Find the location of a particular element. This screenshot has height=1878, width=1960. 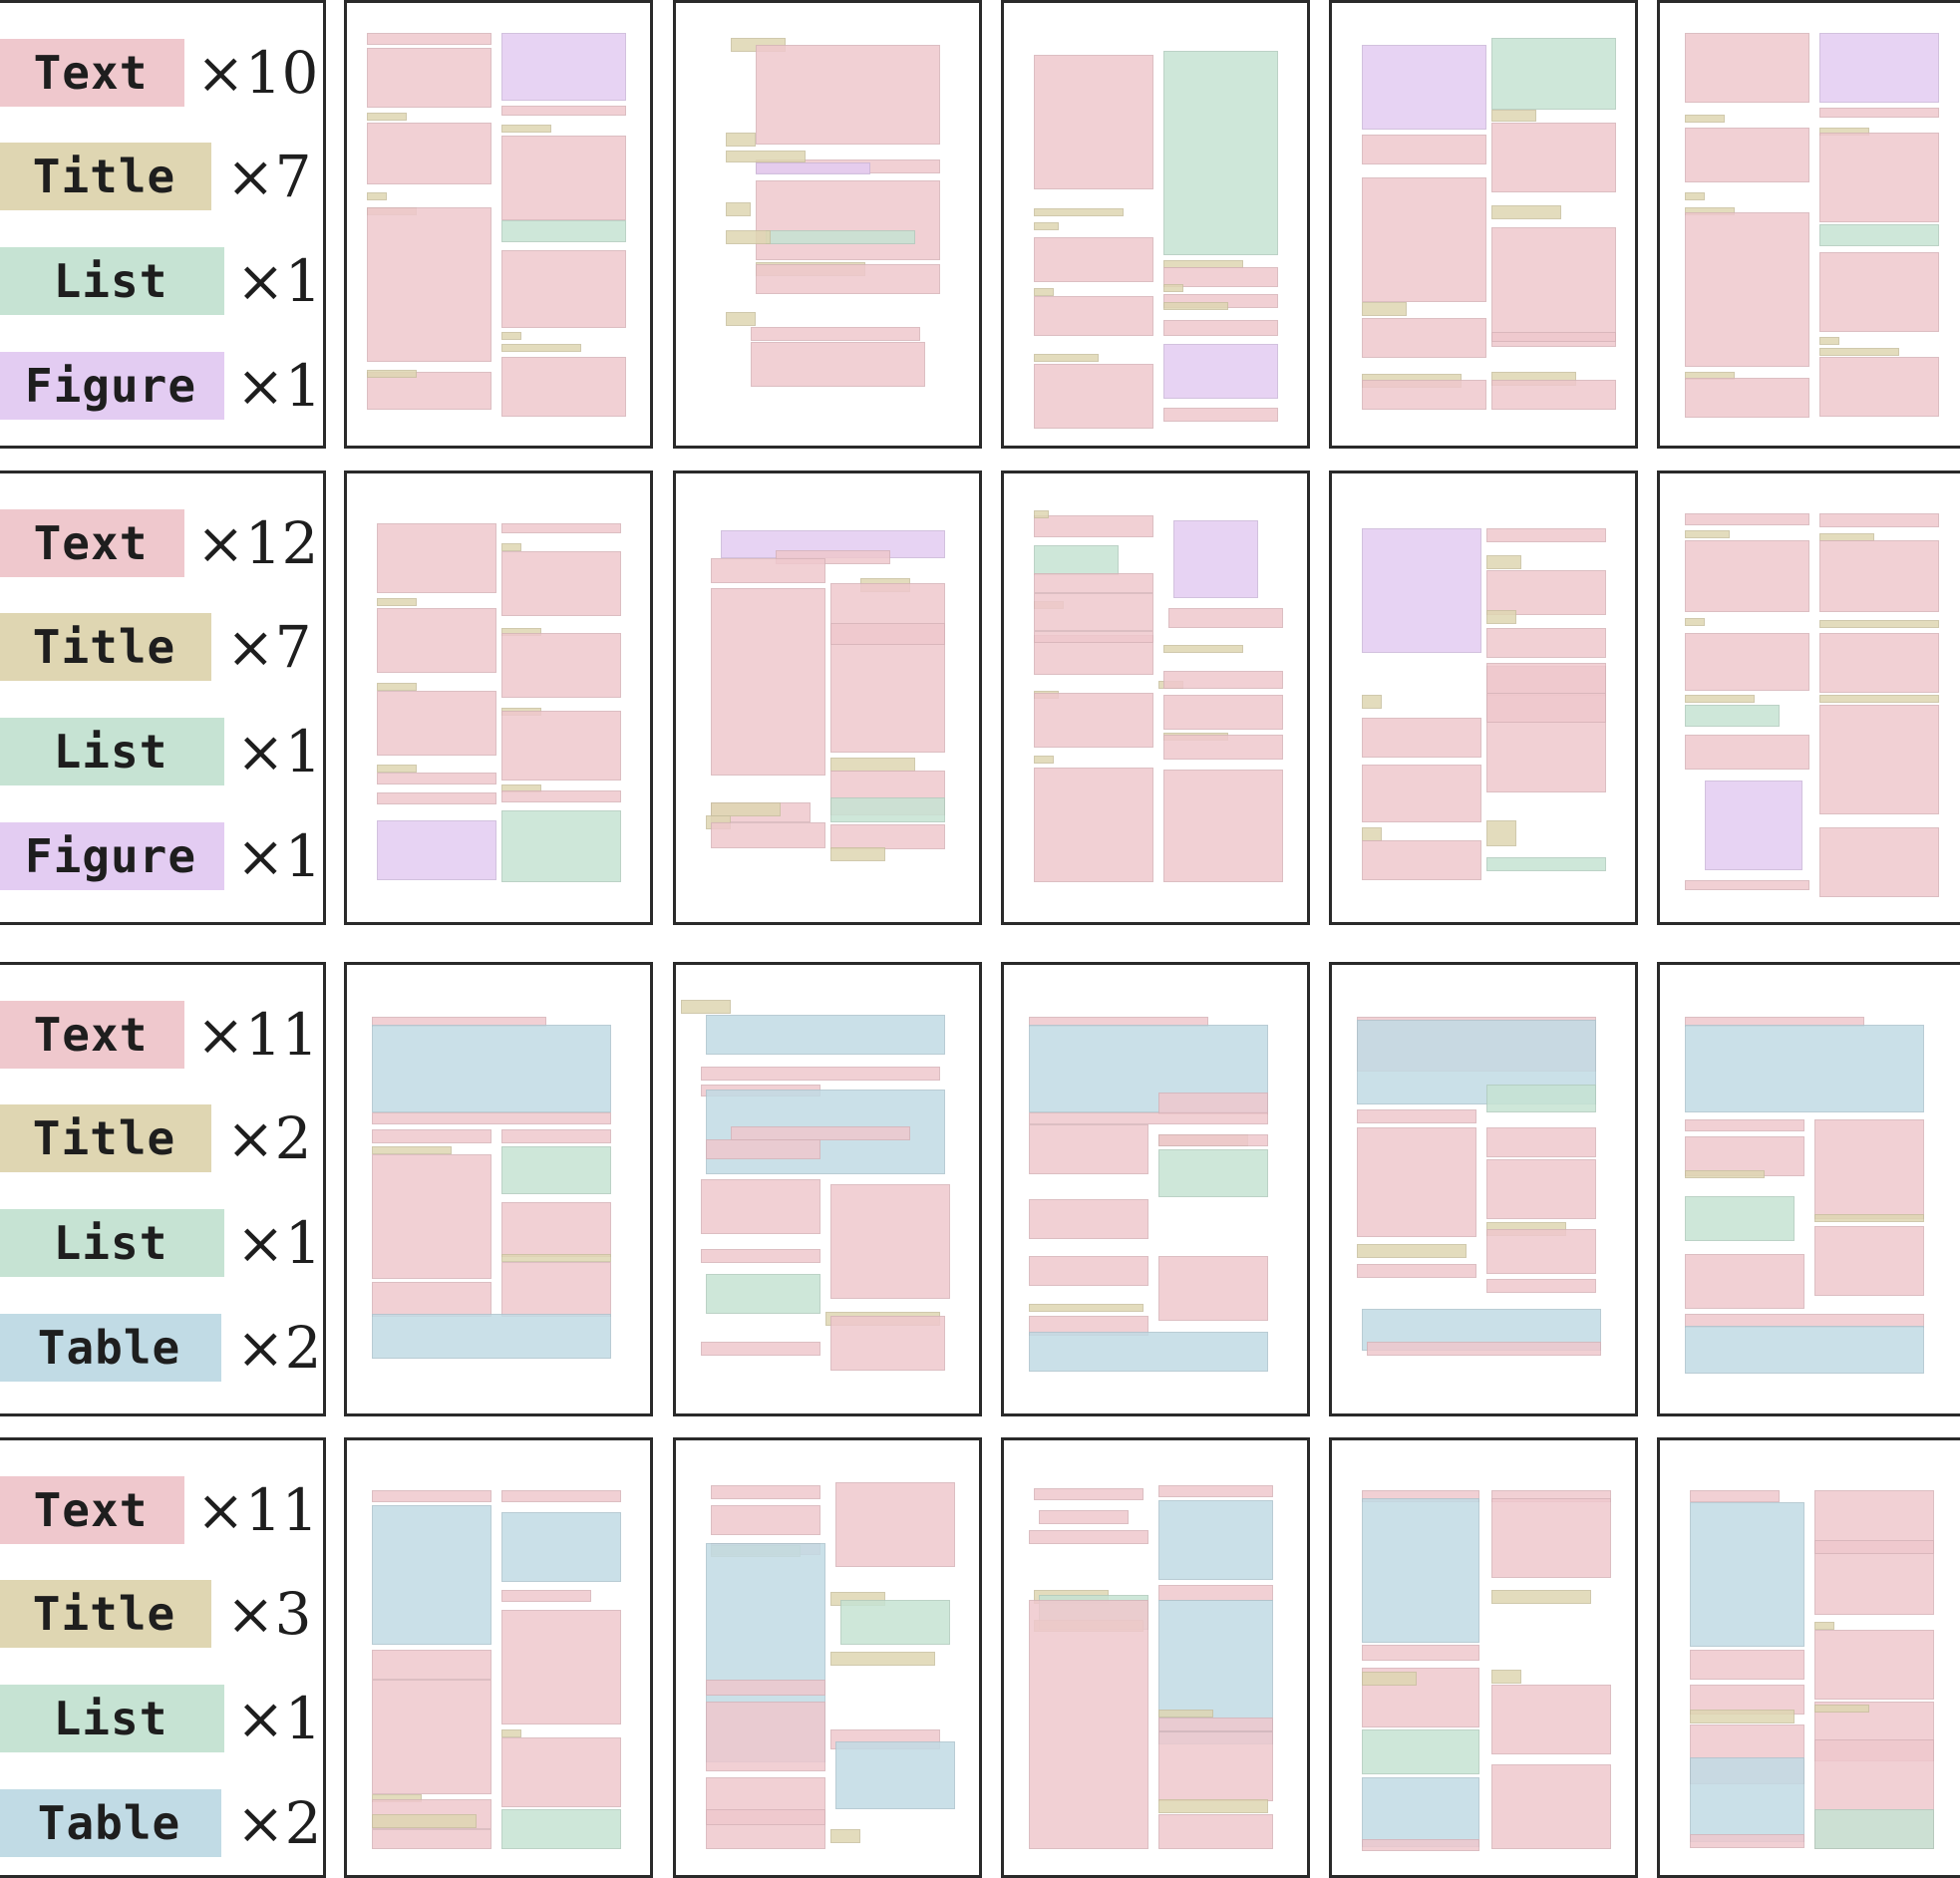

legend-count: ×7 is located at coordinates (269, 176).